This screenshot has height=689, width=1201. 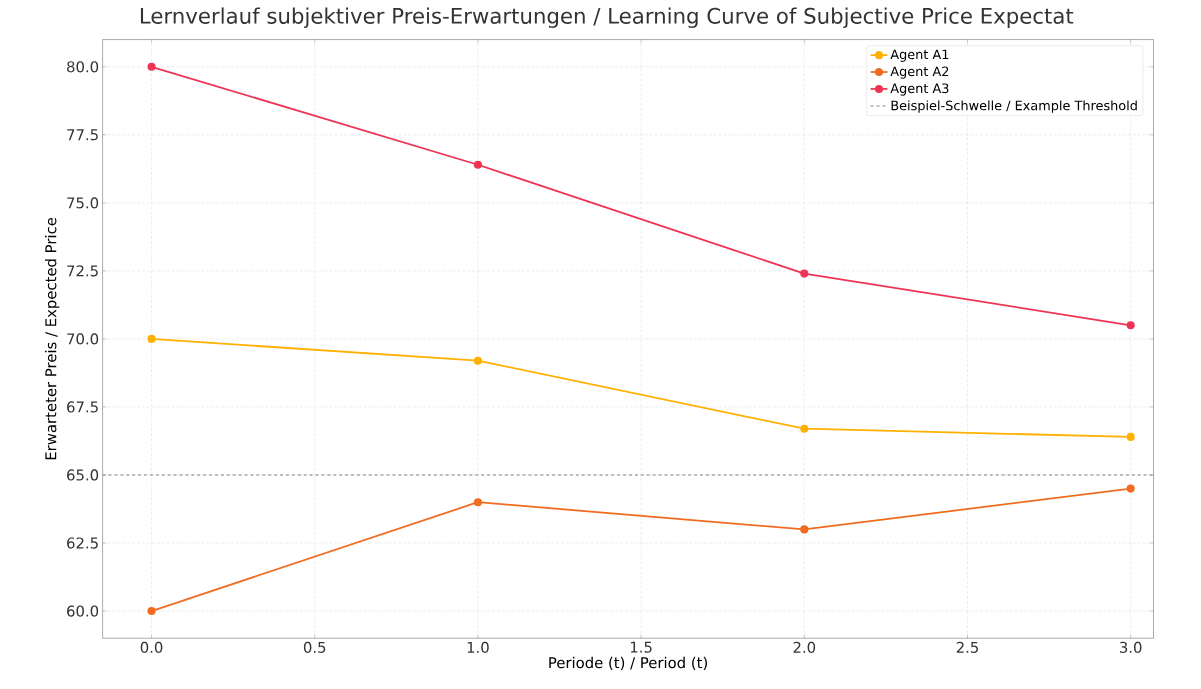 I want to click on y-tick-label: 62.5, so click(x=82, y=543).